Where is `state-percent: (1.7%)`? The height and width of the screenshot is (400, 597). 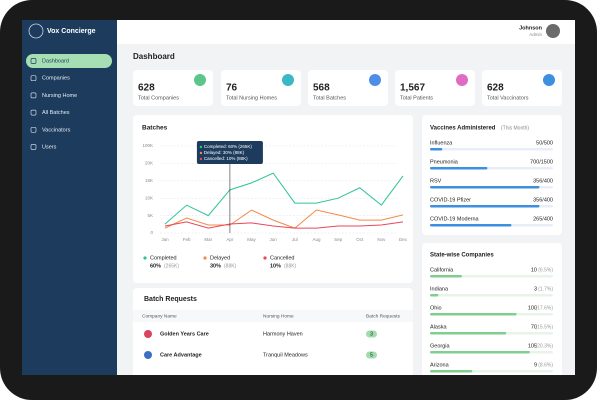
state-percent: (1.7%) is located at coordinates (545, 289).